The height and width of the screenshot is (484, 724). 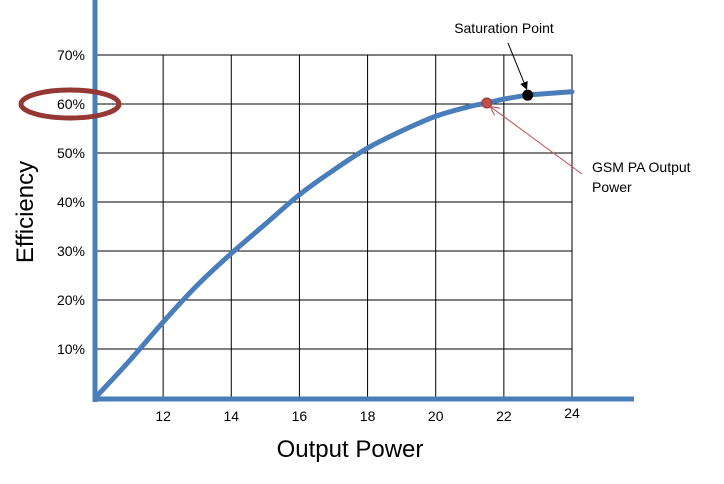 I want to click on highlight-ellipse, so click(x=70, y=104).